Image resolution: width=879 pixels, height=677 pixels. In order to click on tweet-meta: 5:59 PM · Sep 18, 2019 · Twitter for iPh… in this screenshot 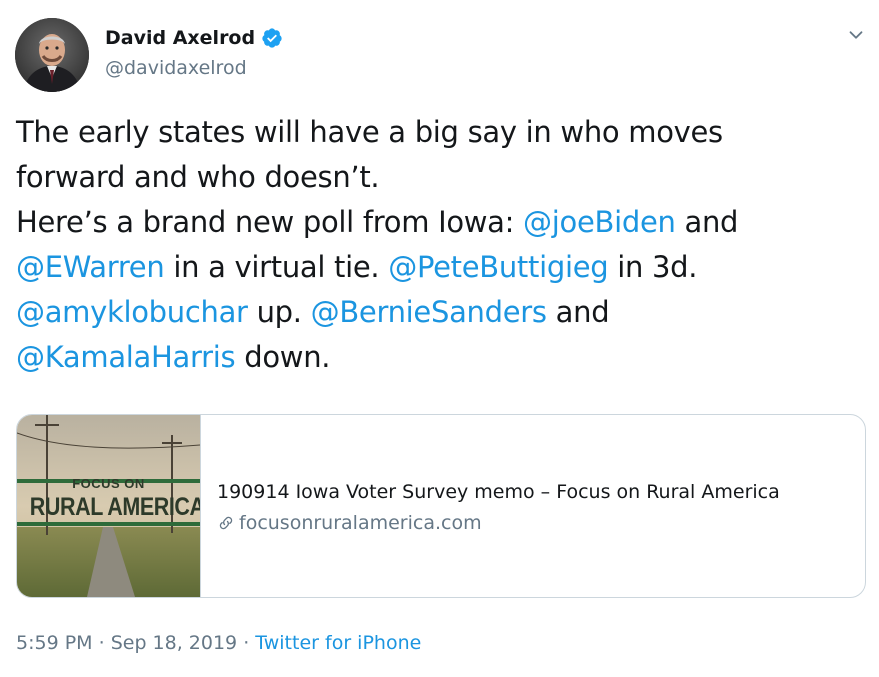, I will do `click(218, 643)`.